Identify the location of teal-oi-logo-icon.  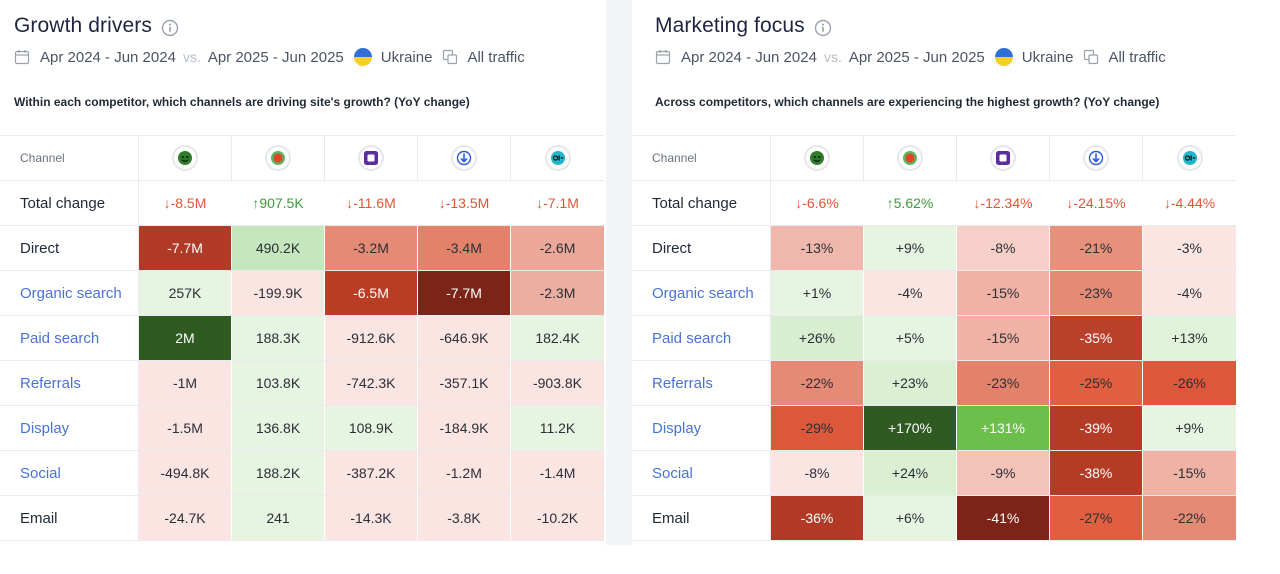
(557, 158).